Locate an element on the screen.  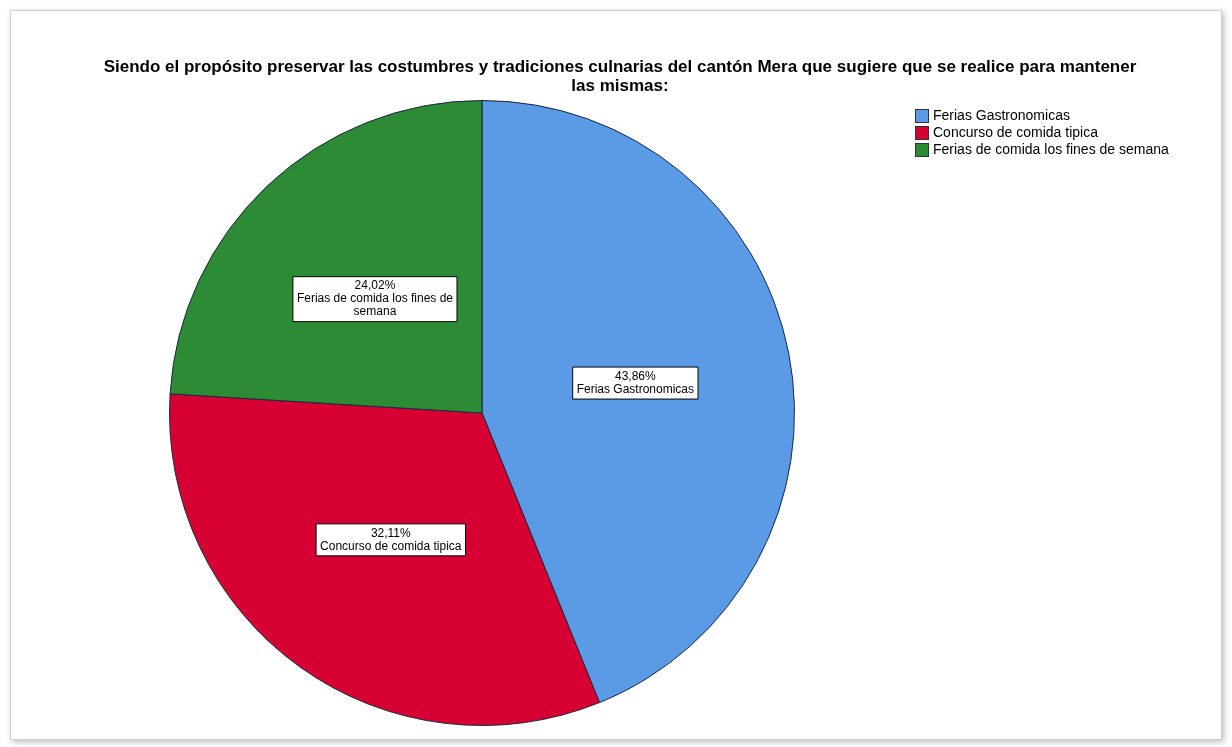
slice-label: Concurso de comida tipica is located at coordinates (391, 545).